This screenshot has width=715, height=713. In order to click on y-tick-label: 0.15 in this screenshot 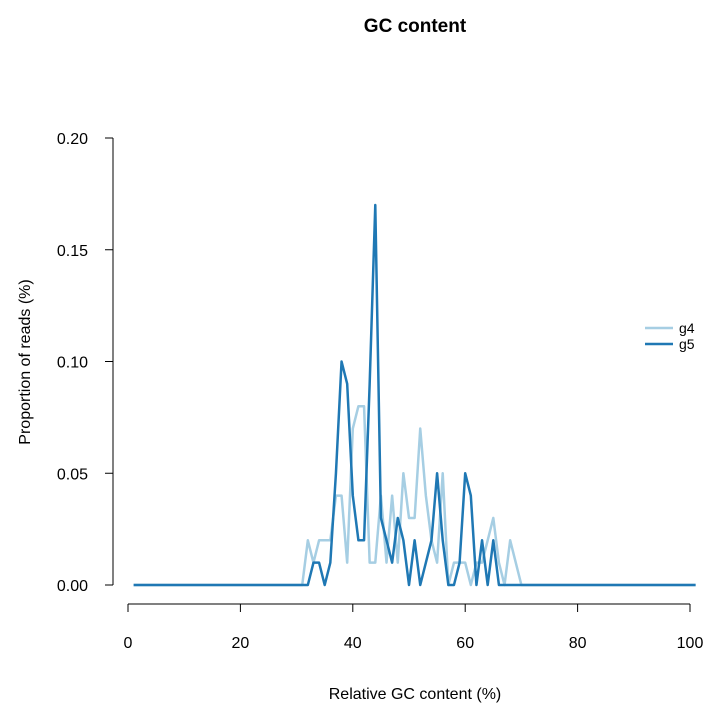, I will do `click(72, 251)`.